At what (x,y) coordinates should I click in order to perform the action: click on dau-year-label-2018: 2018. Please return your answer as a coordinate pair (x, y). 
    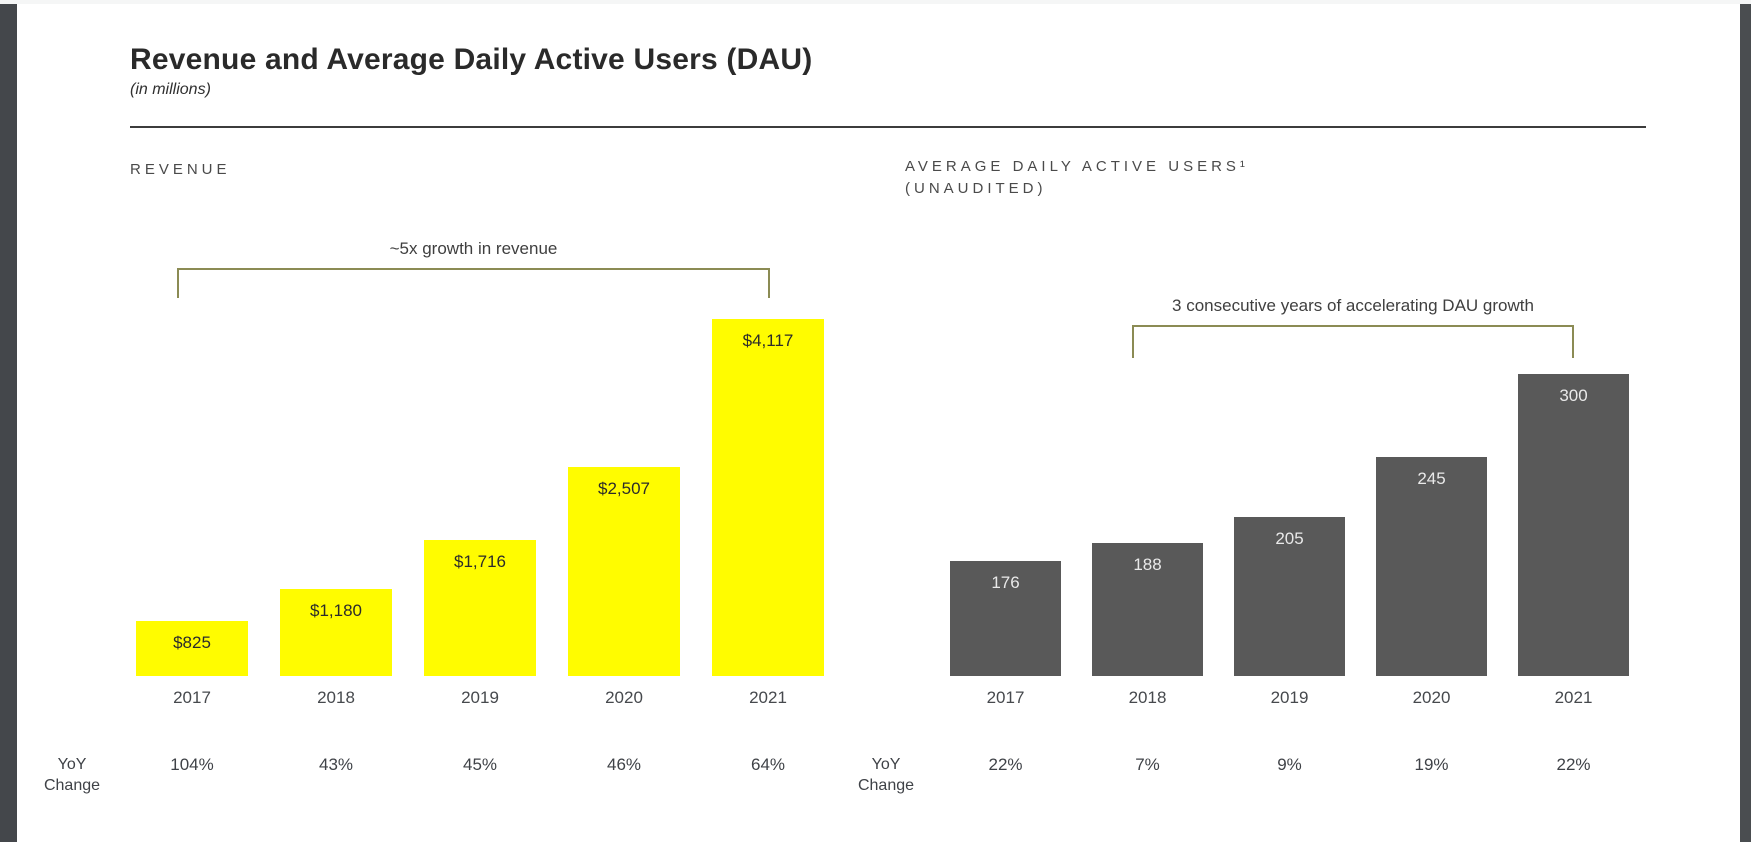
    Looking at the image, I should click on (1147, 697).